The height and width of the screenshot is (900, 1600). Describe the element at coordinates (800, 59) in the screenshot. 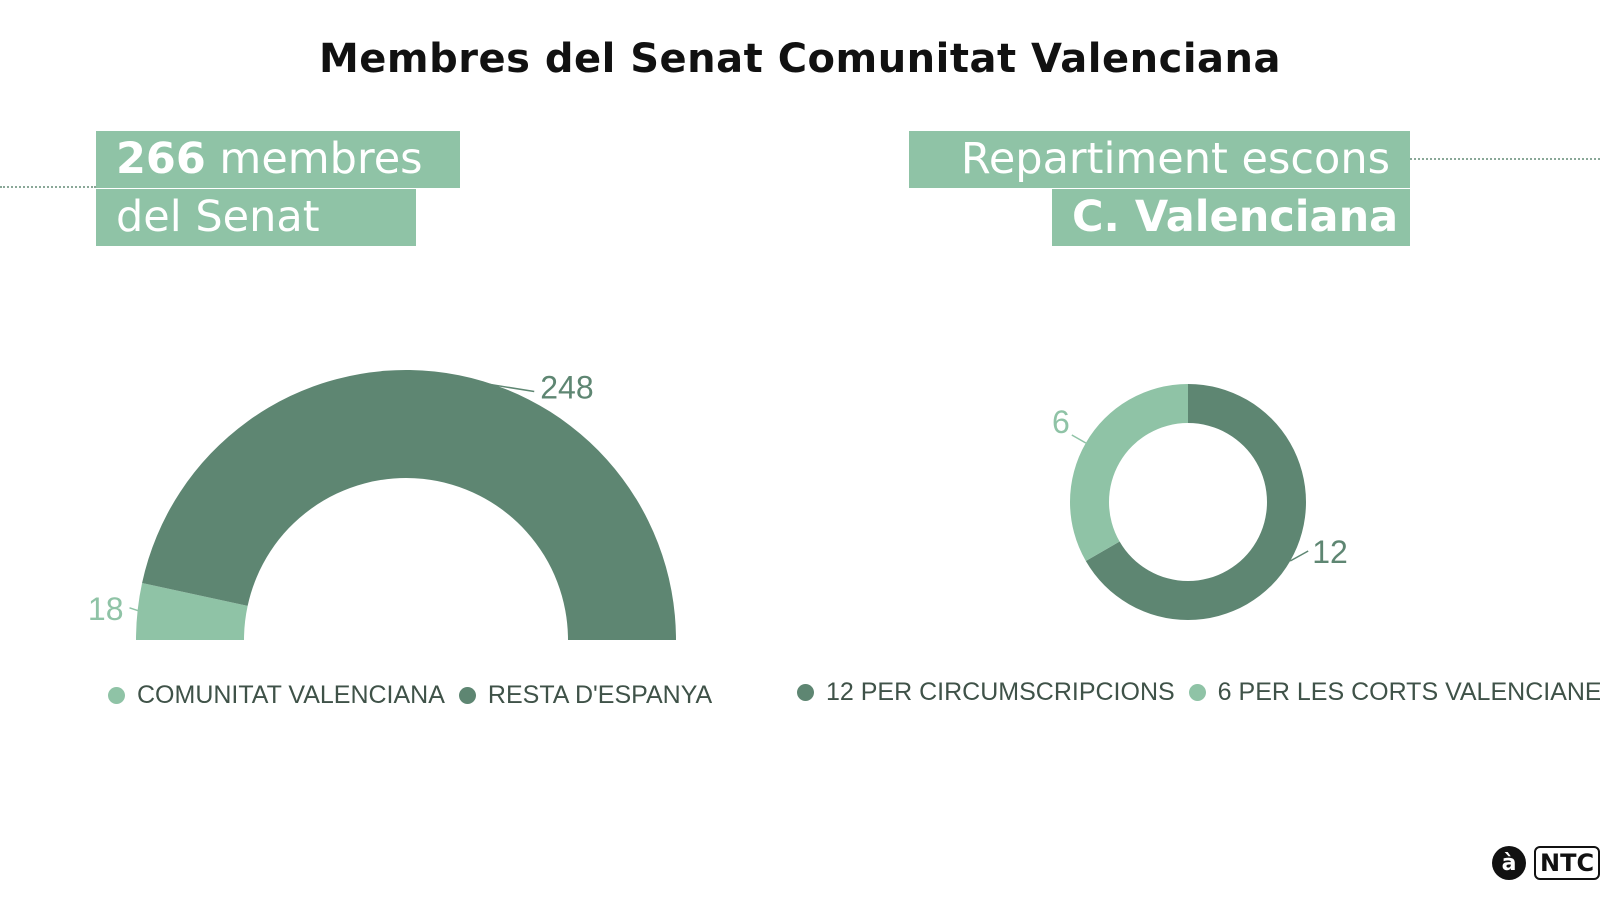

I see `page-title: Membres del Senat Comunitat Valenciana` at that location.